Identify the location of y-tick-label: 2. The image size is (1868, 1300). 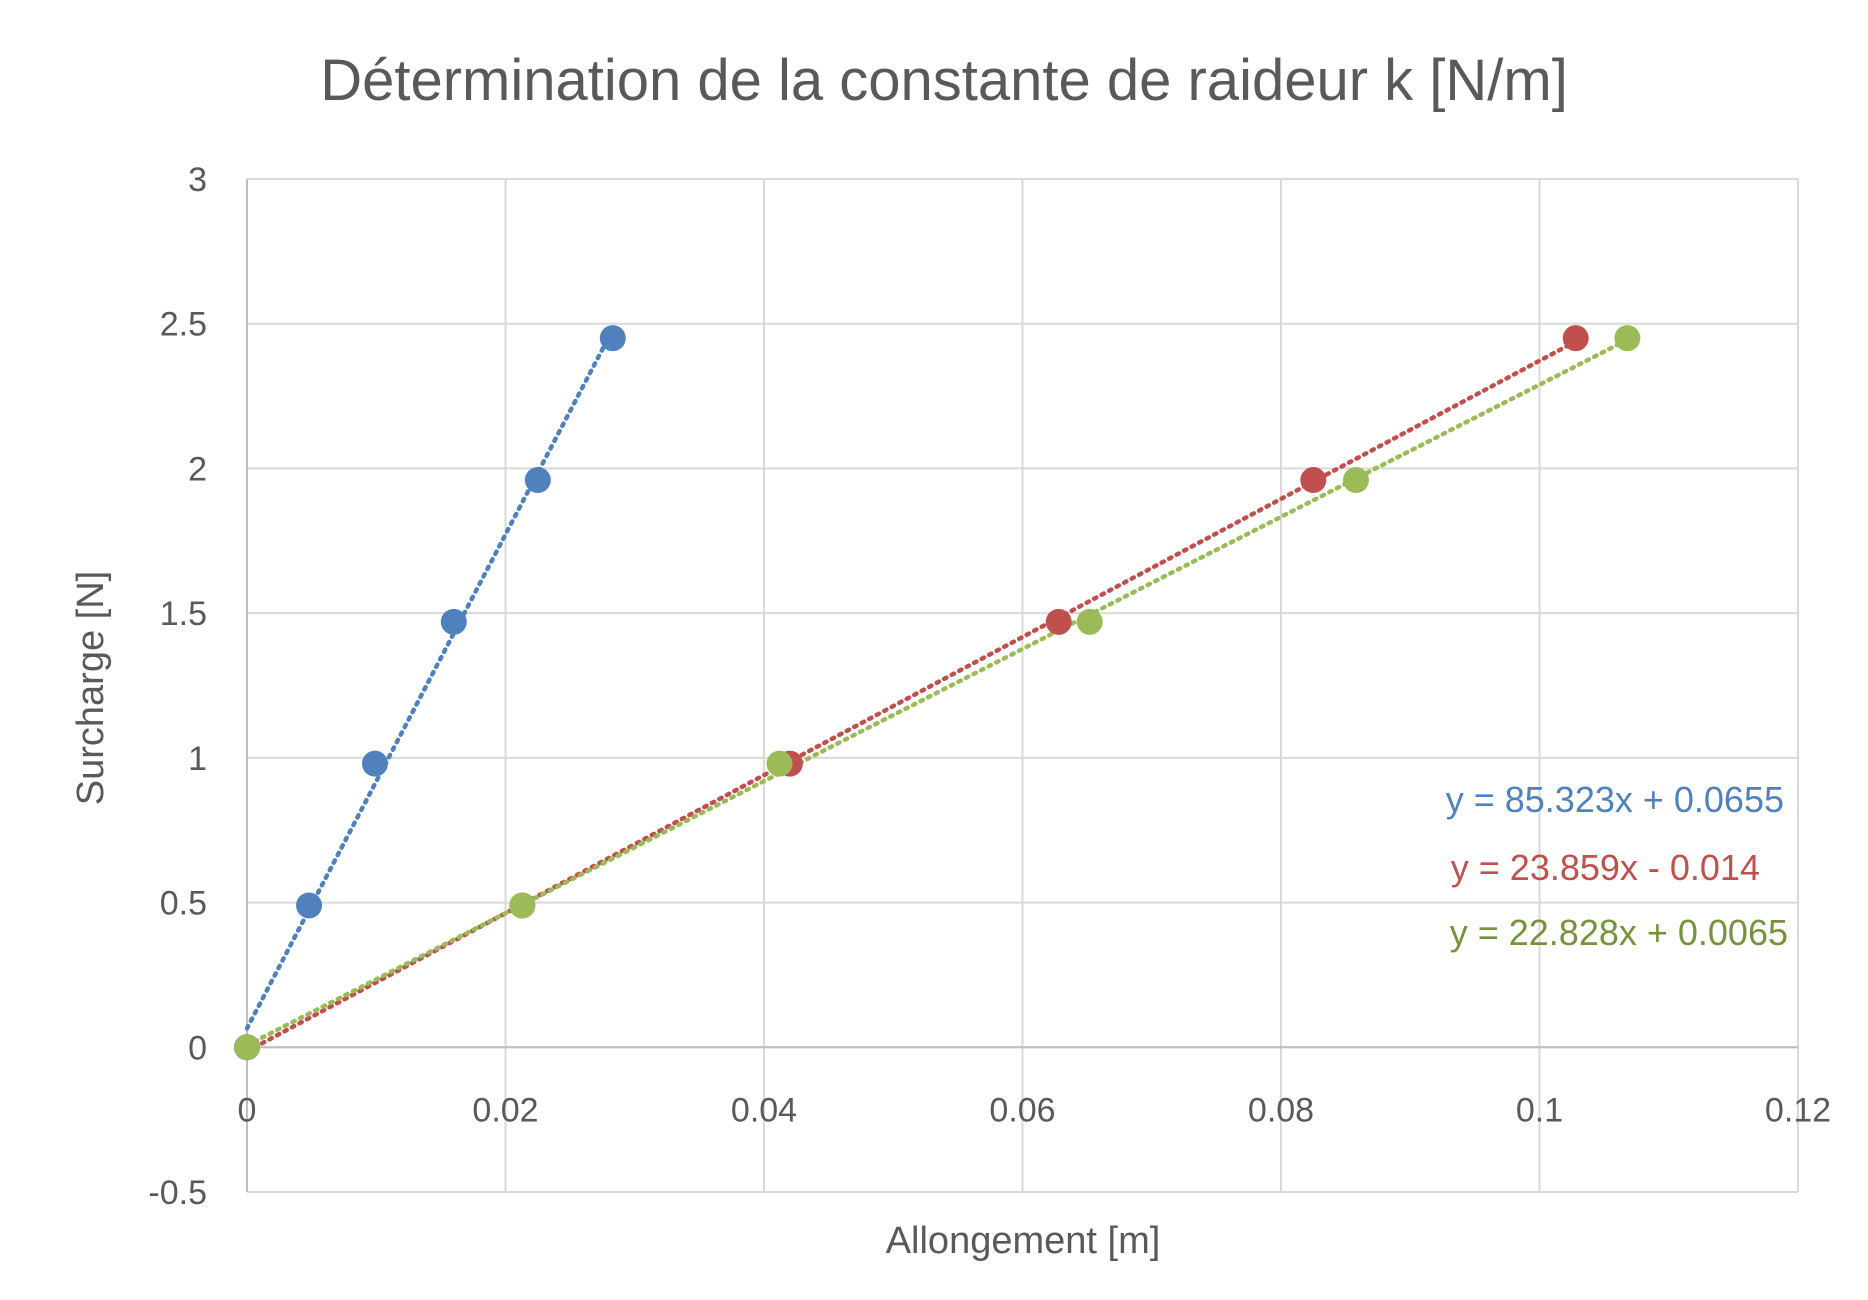
(197, 469).